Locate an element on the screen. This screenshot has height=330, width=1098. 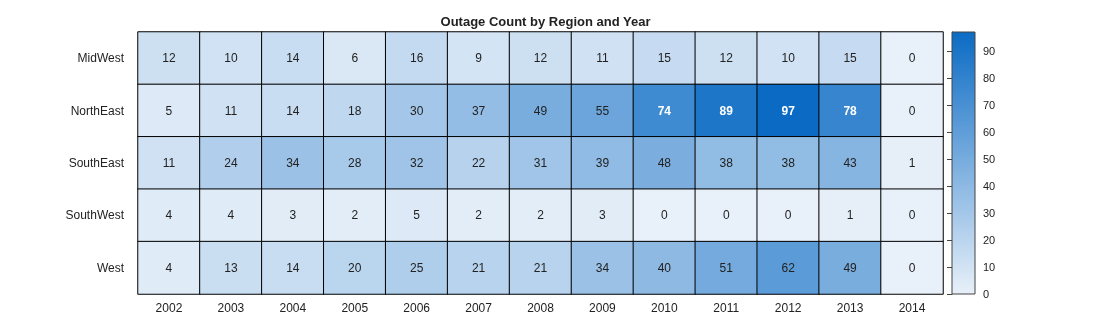
x-tick-label: 2010 is located at coordinates (664, 308).